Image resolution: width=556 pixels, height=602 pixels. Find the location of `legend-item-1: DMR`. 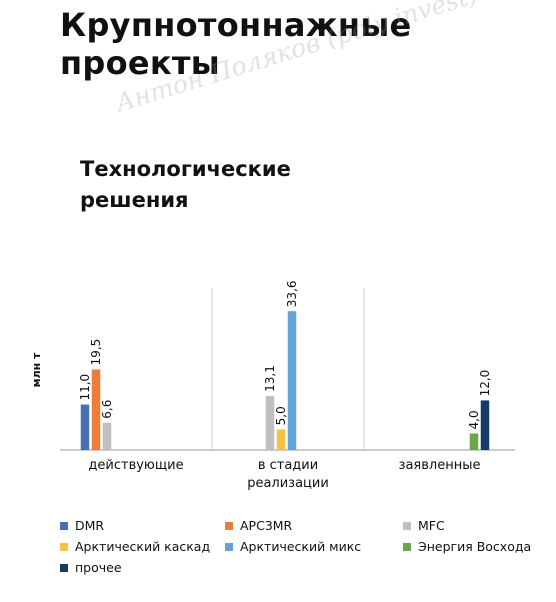

legend-item-1: DMR is located at coordinates (142, 525).